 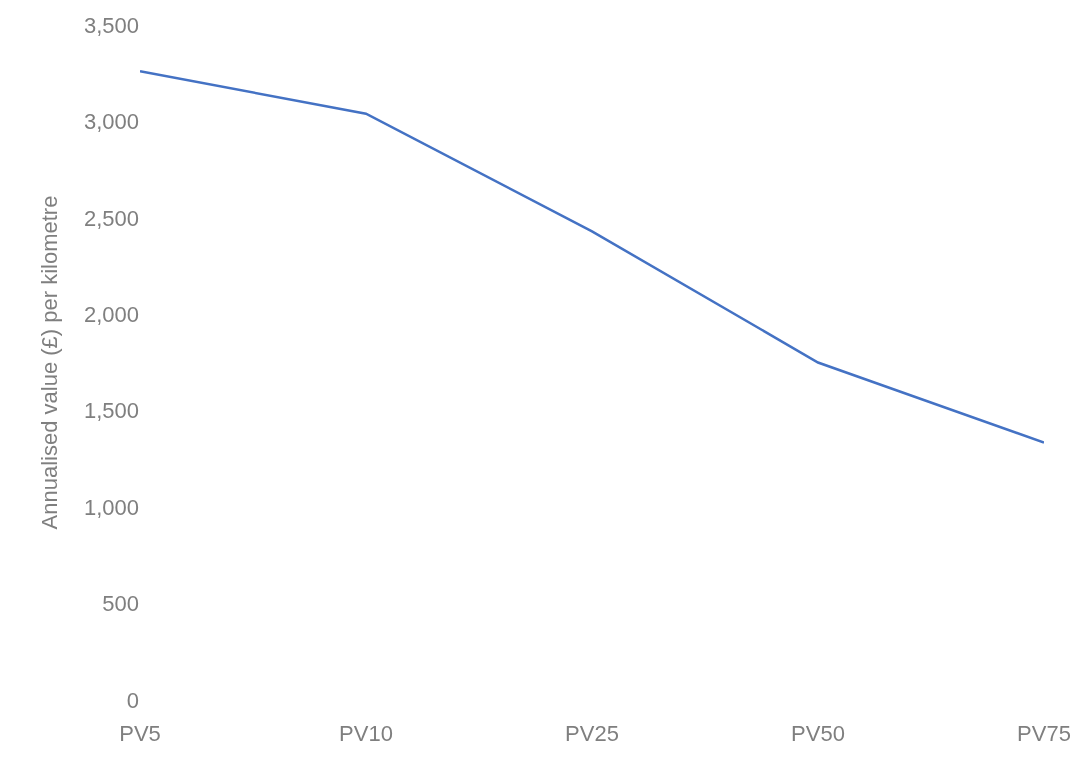 What do you see at coordinates (111, 314) in the screenshot?
I see `y-tick-label: 2,000` at bounding box center [111, 314].